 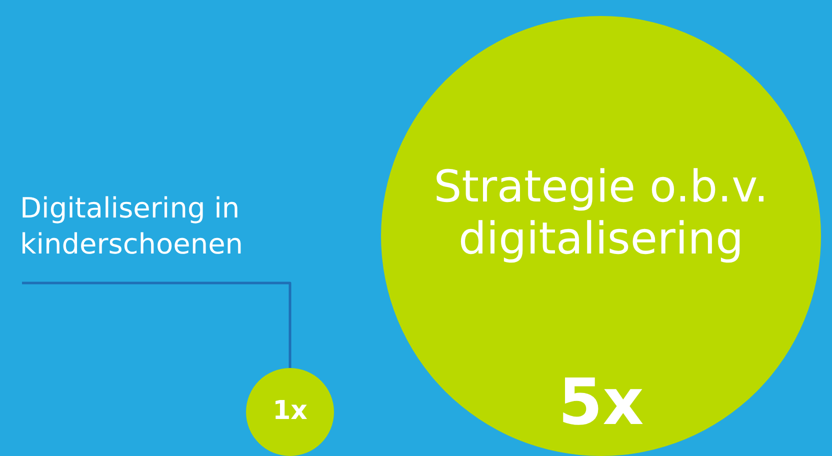 What do you see at coordinates (601, 212) in the screenshot?
I see `category-label: Strategie o.b.v. digitalisering` at bounding box center [601, 212].